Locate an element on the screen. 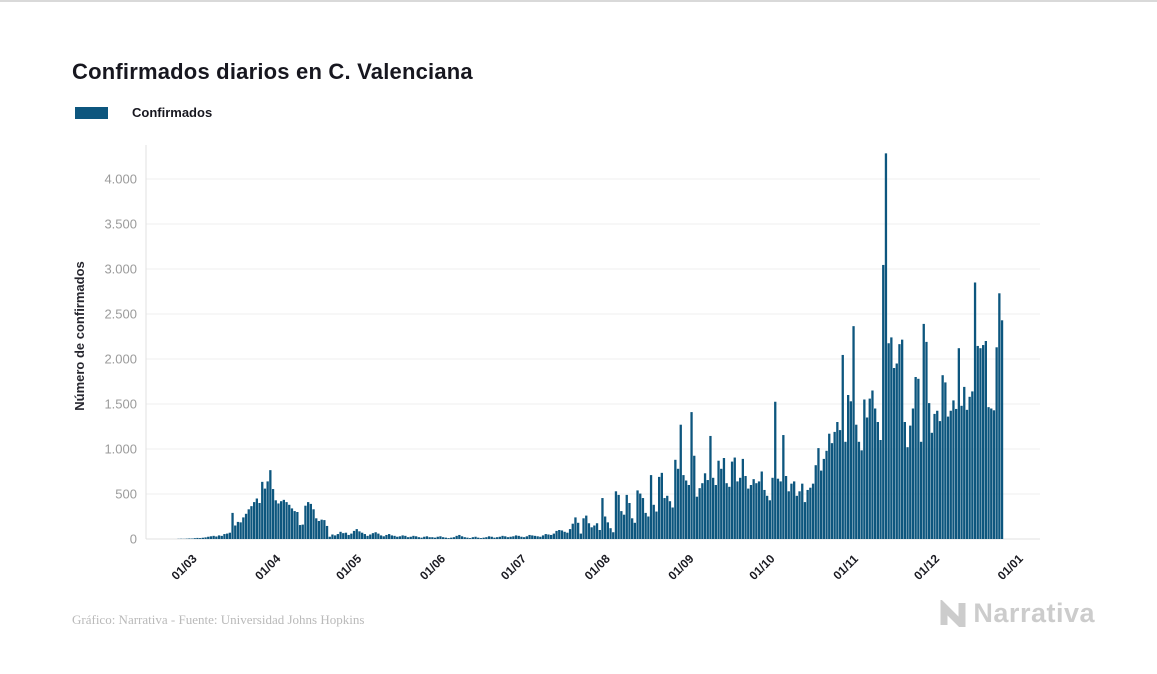 Image resolution: width=1157 pixels, height=674 pixels. legend-label: Confirmados is located at coordinates (172, 112).